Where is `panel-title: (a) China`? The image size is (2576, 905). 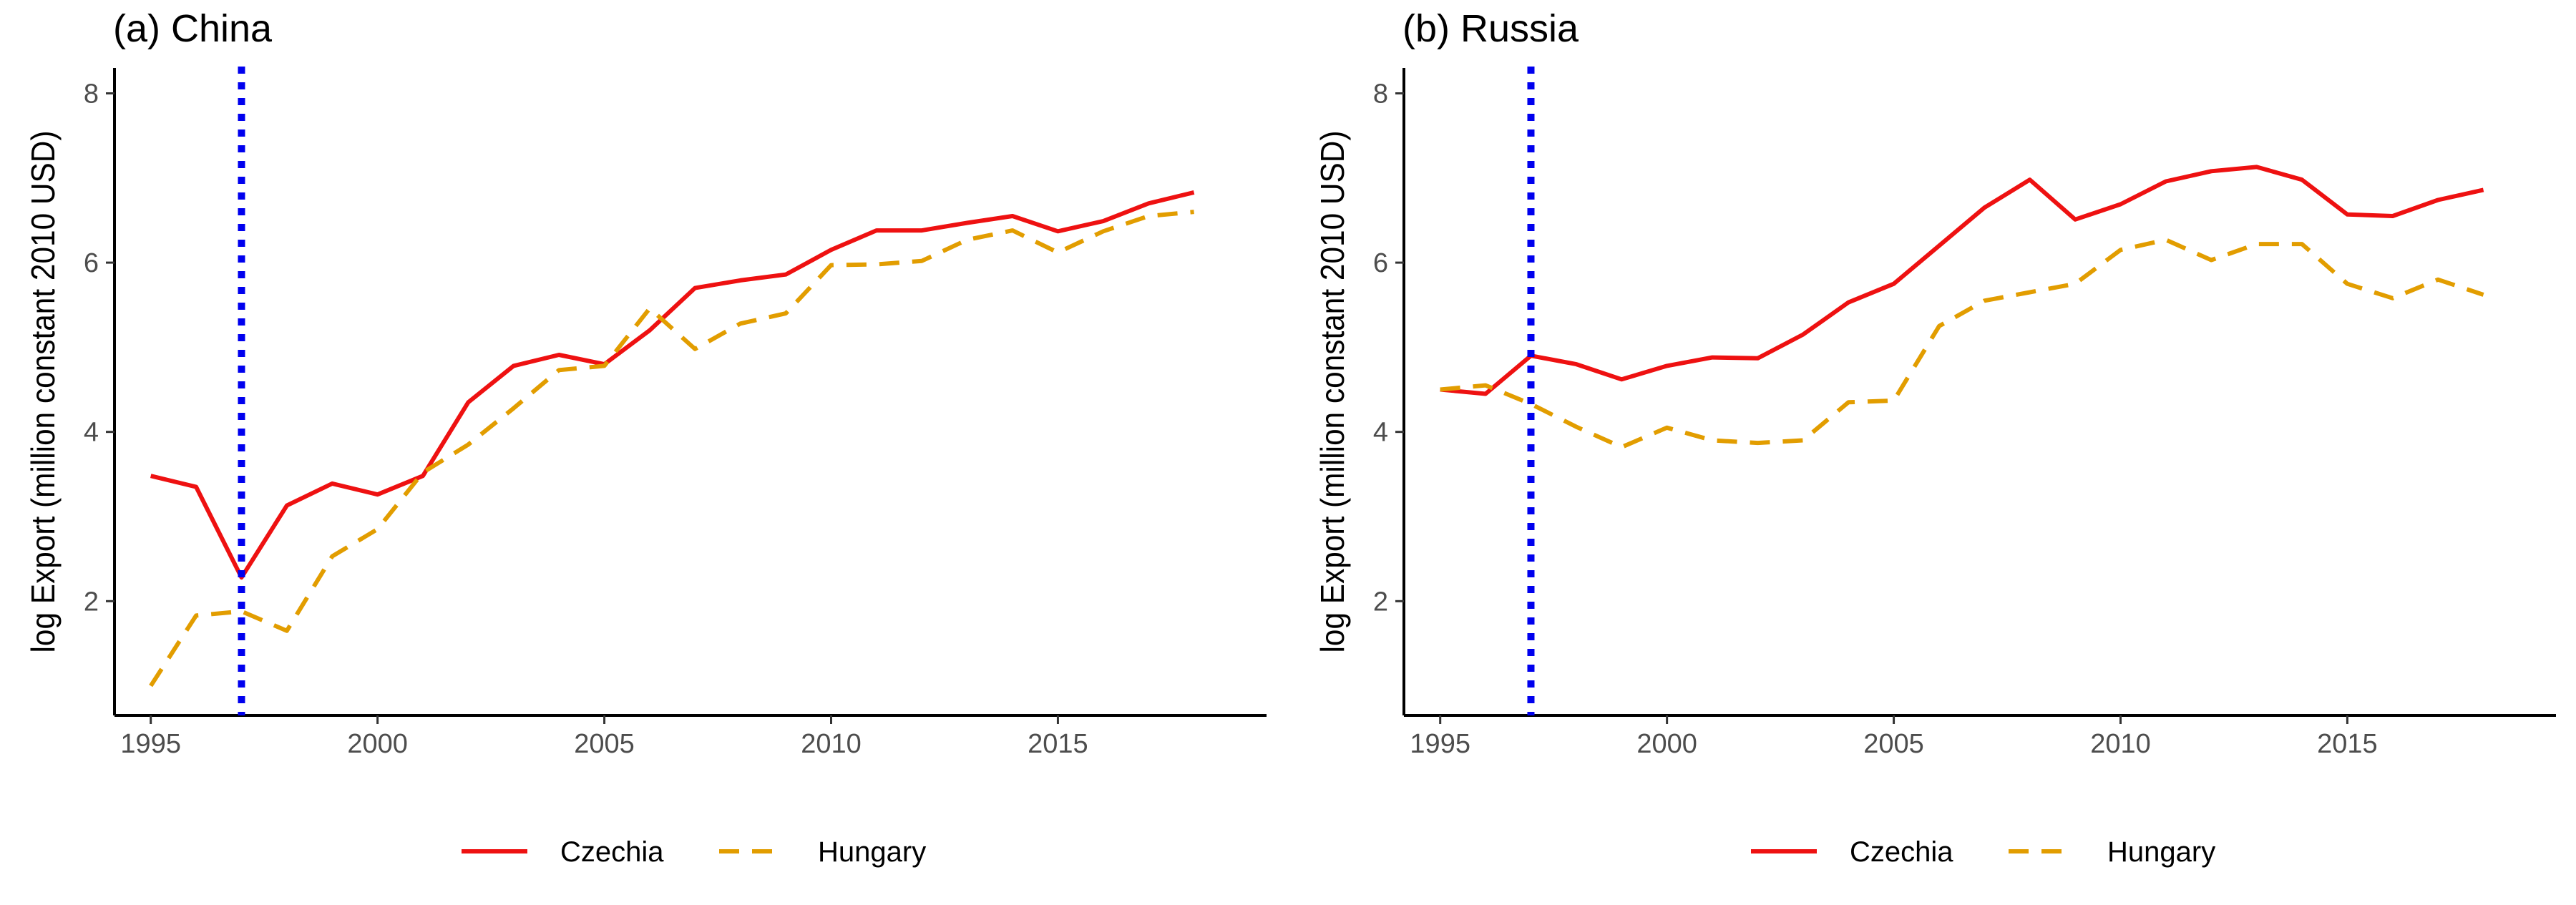 panel-title: (a) China is located at coordinates (193, 29).